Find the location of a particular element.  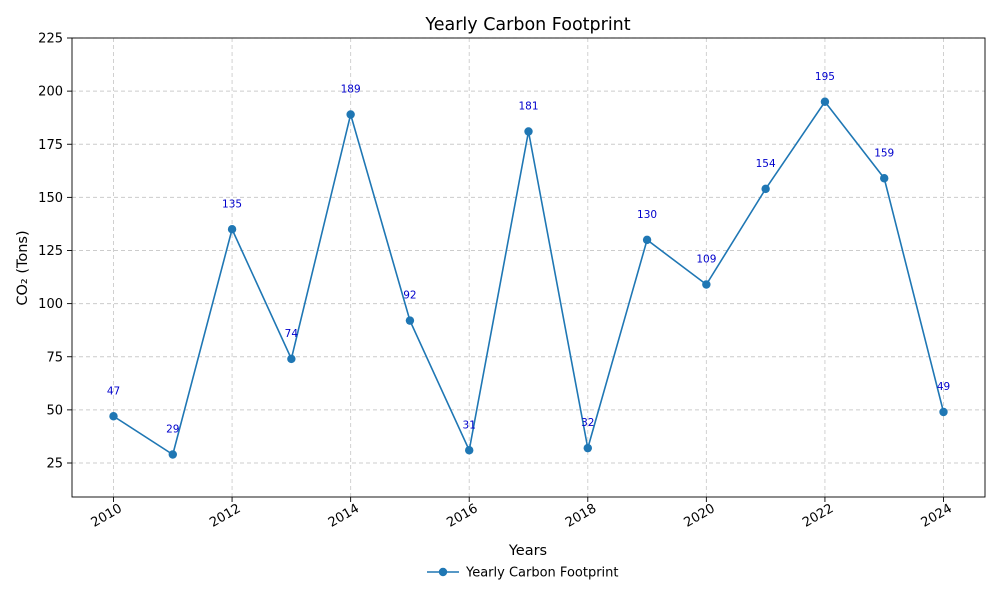

y-axis: 25 50 75 100 125 150 175 200 225 is located at coordinates (55, 252).